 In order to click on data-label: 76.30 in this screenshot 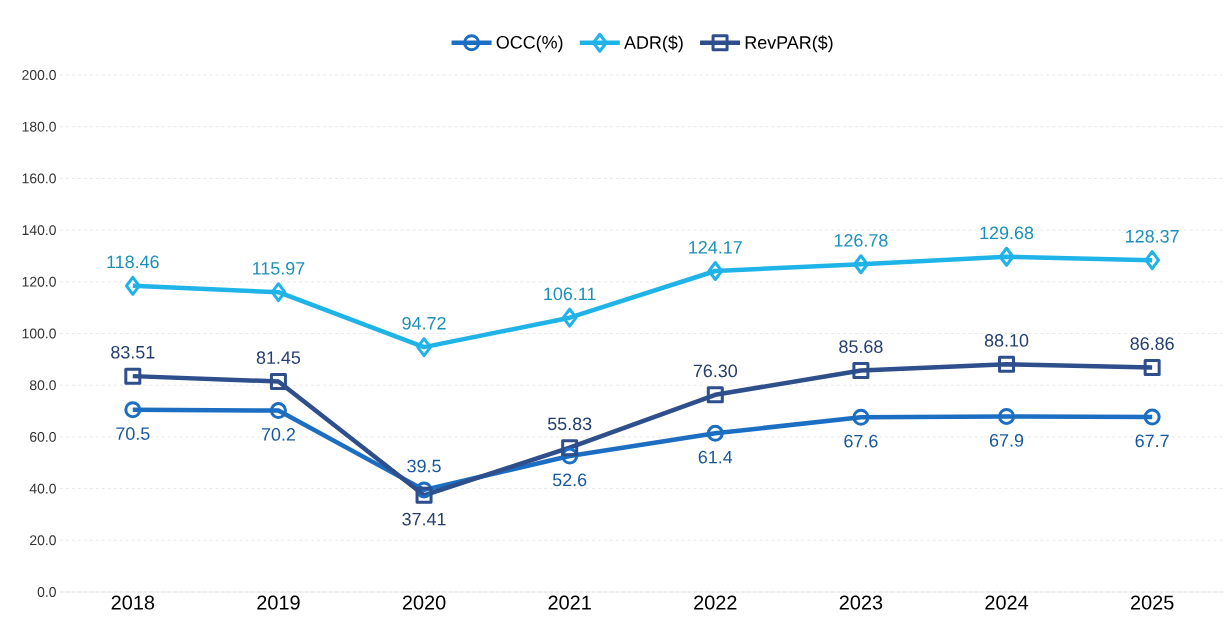, I will do `click(715, 371)`.